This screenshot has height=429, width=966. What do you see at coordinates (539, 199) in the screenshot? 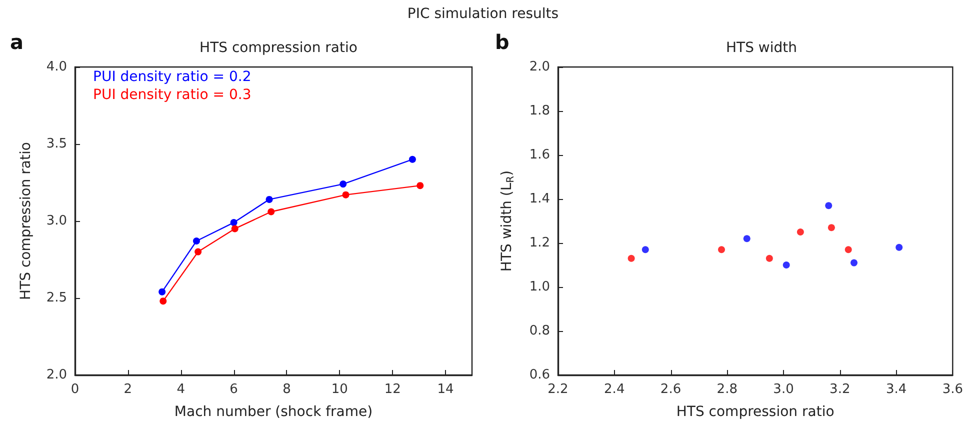
I see `y-tick-label: 1.4` at bounding box center [539, 199].